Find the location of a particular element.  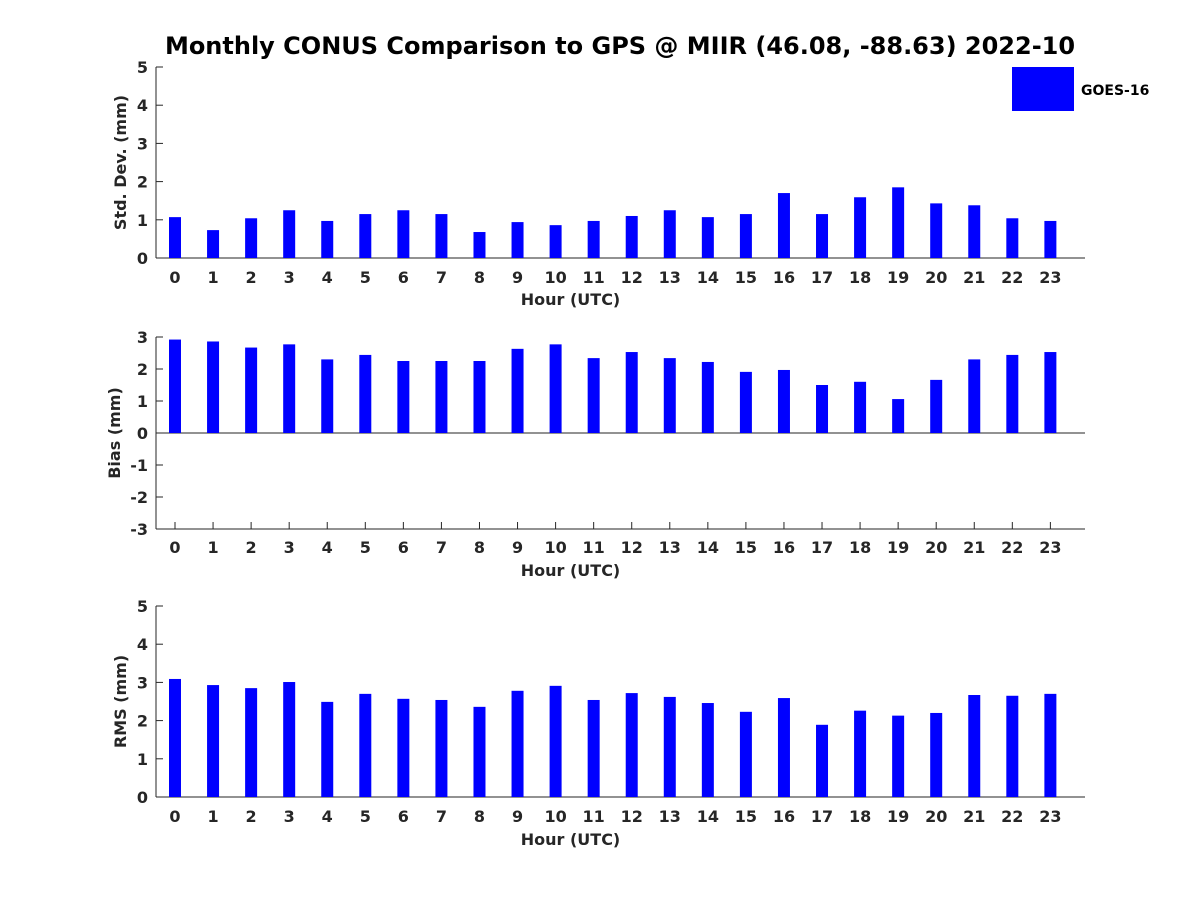

stddev-y-axis-label: Std. Dev. (mm) is located at coordinates (120, 162).